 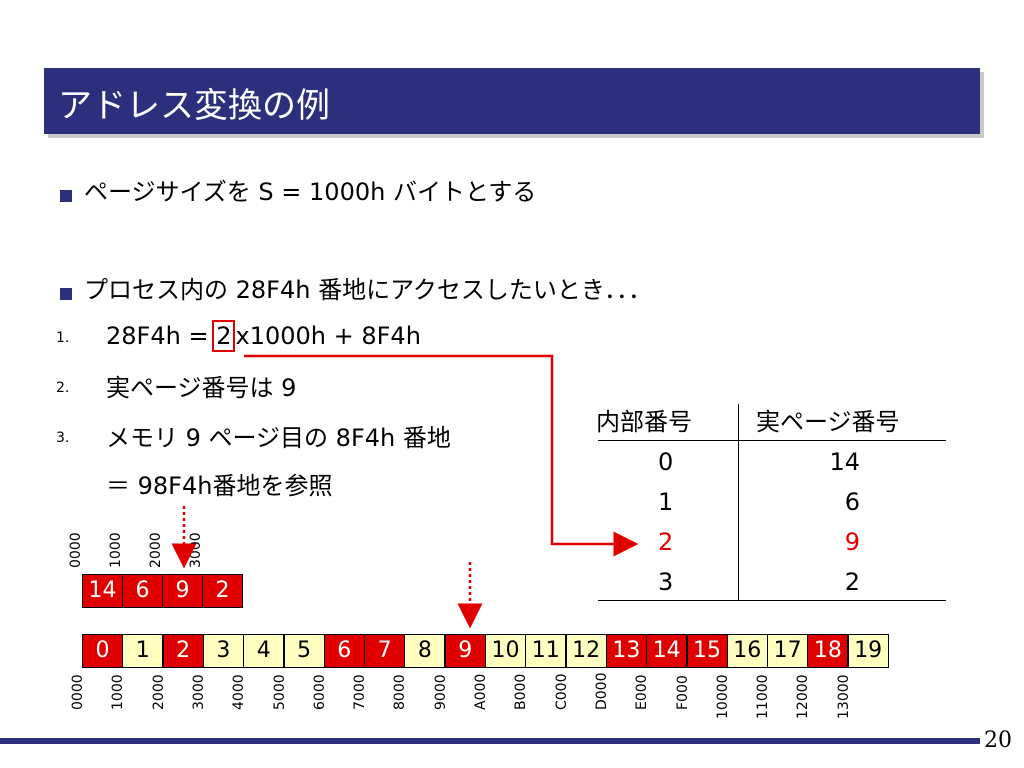 I want to click on memory-page-cell: 16, so click(x=747, y=651).